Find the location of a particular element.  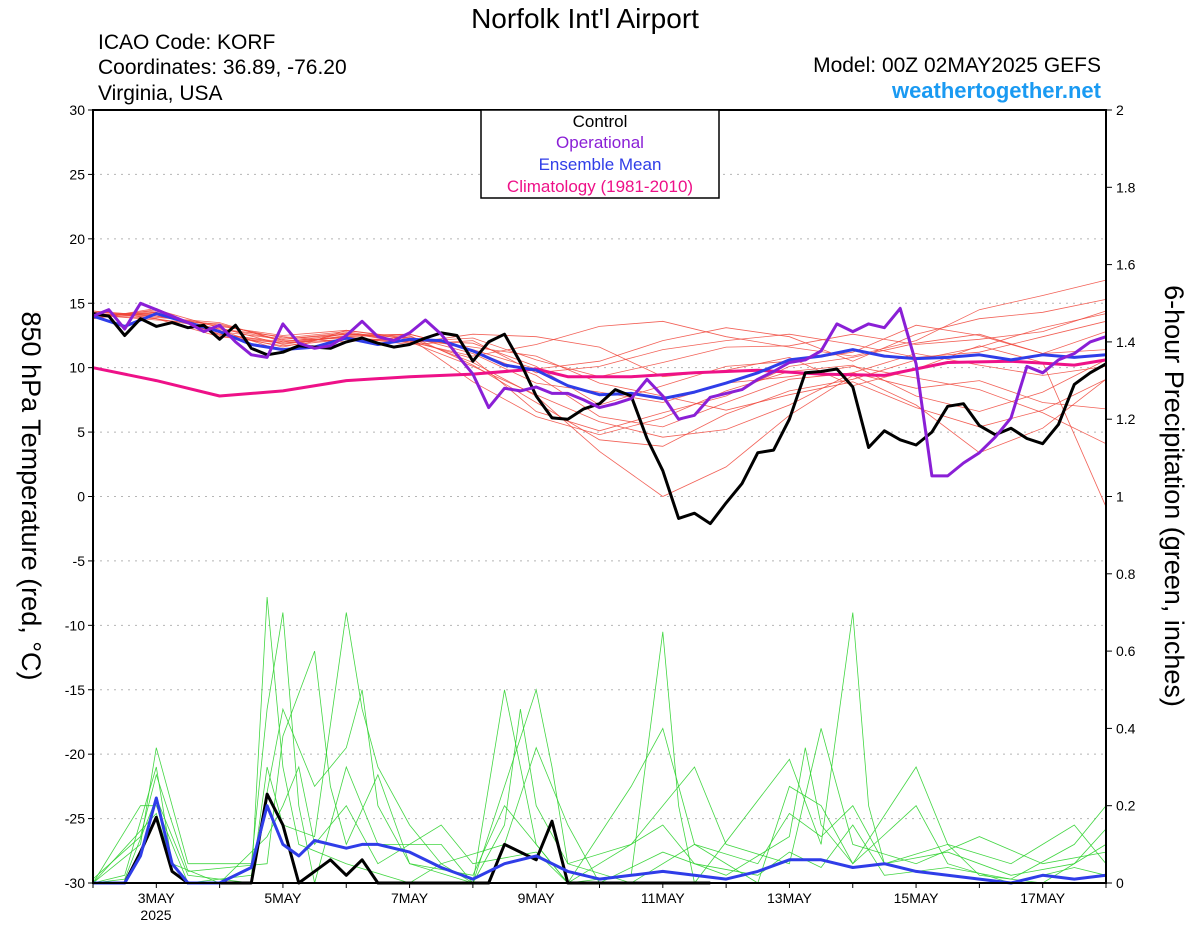

right-tick-label: 1.4 is located at coordinates (1126, 342).